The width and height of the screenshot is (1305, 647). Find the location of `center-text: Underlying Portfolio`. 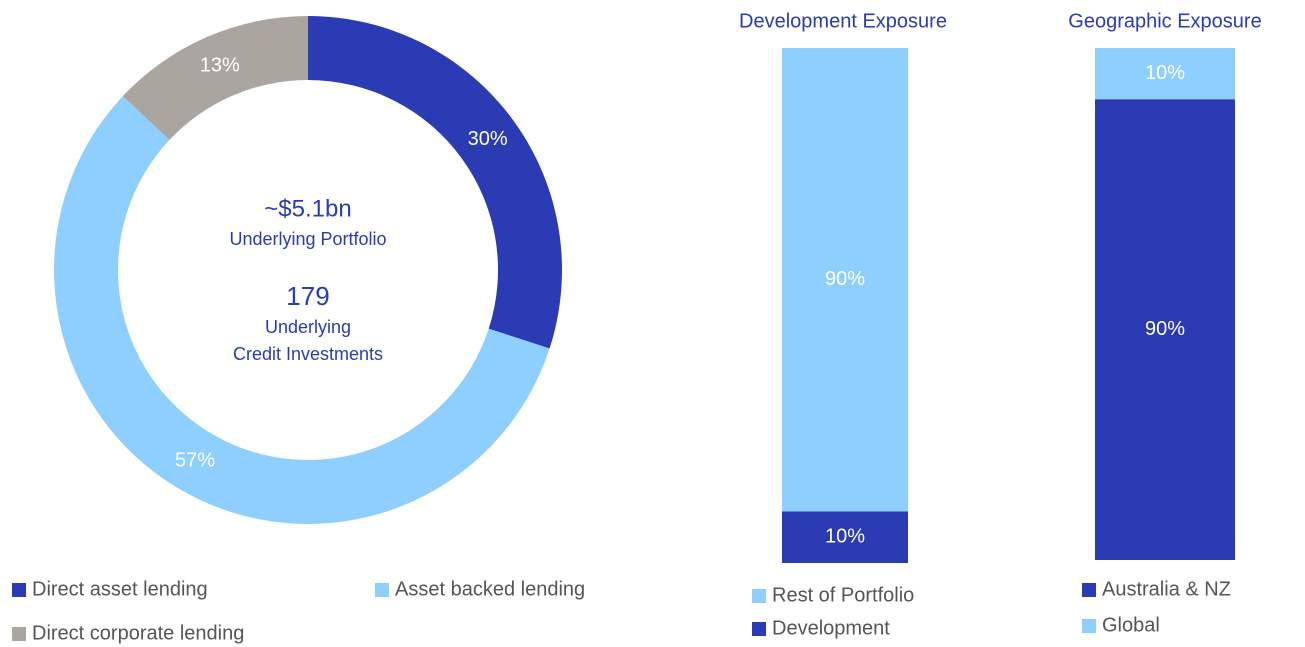

center-text: Underlying Portfolio is located at coordinates (307, 239).